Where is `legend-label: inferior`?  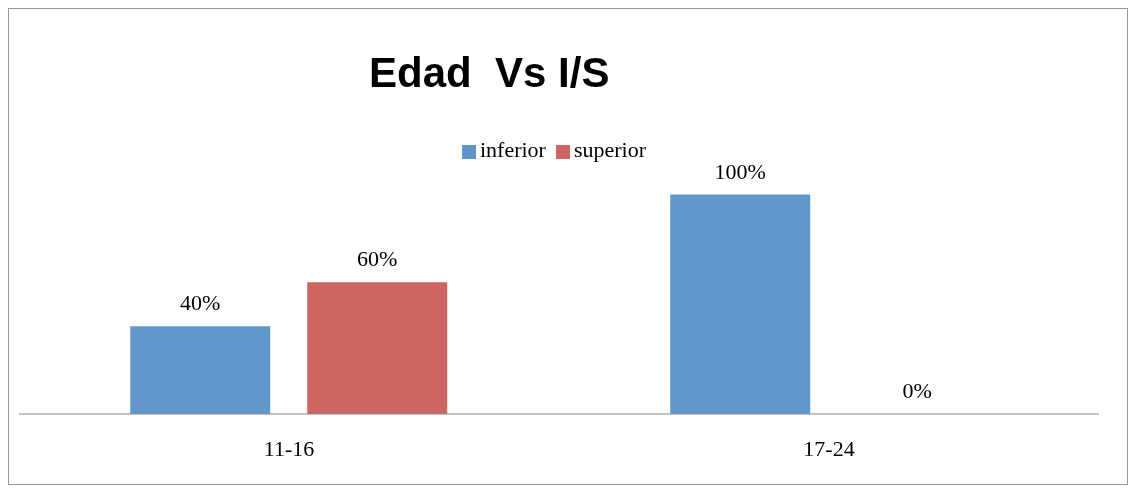
legend-label: inferior is located at coordinates (512, 149).